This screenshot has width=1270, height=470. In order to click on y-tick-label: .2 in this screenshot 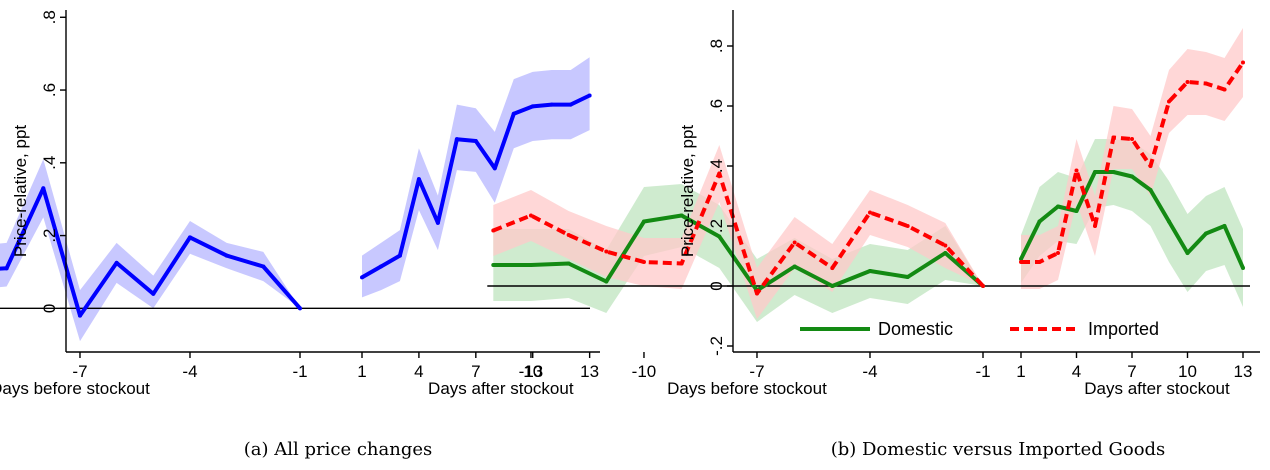, I will do `click(716, 226)`.